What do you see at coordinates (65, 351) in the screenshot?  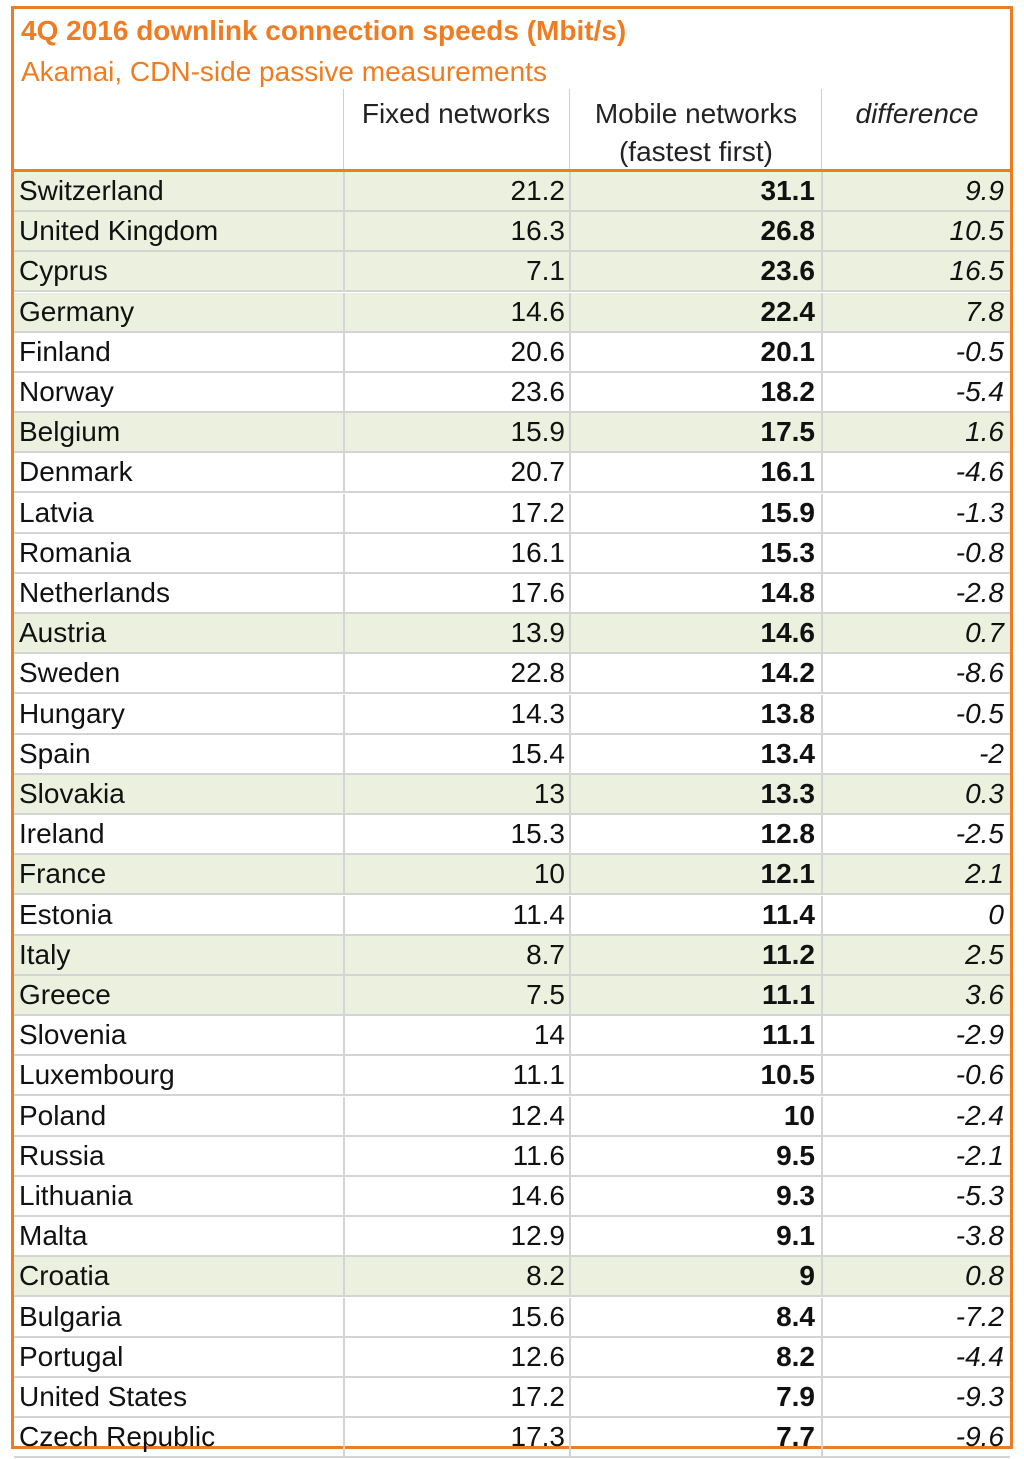 I see `country-cell: Finland` at bounding box center [65, 351].